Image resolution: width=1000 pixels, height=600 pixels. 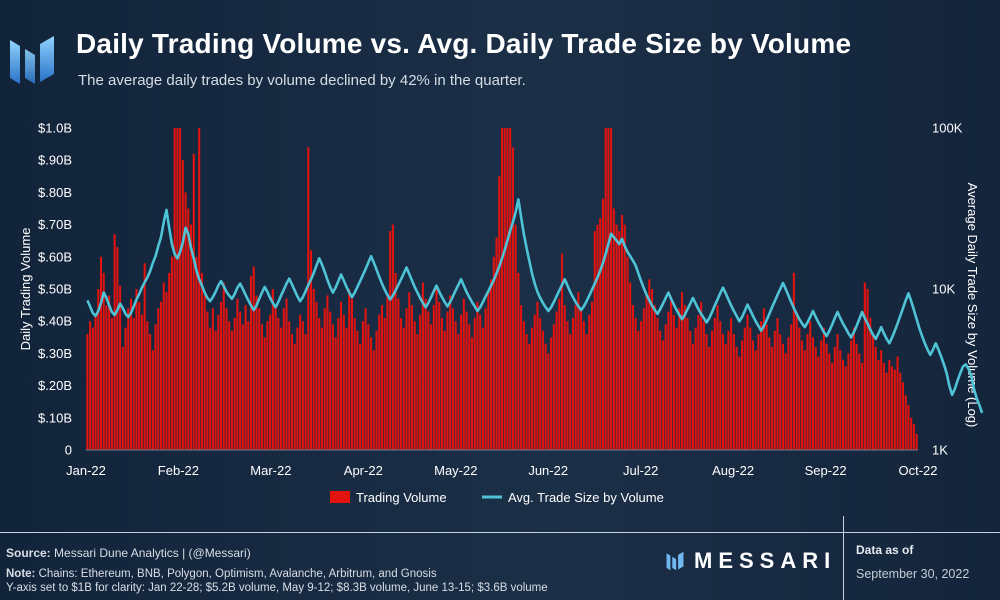 What do you see at coordinates (733, 470) in the screenshot?
I see `x-tick: Aug-22` at bounding box center [733, 470].